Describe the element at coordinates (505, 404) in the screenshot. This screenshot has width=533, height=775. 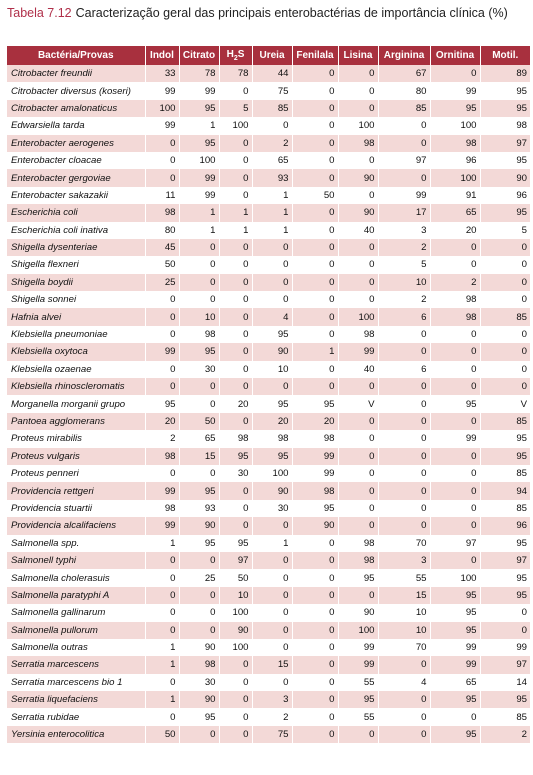
I see `value-cell: V` at that location.